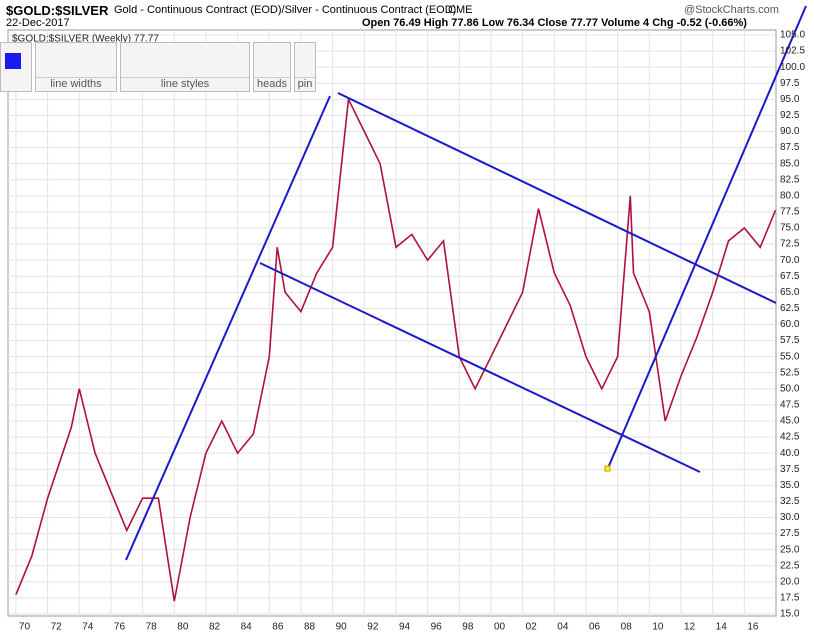  I want to click on y-tick-label: 45.0, so click(790, 421).